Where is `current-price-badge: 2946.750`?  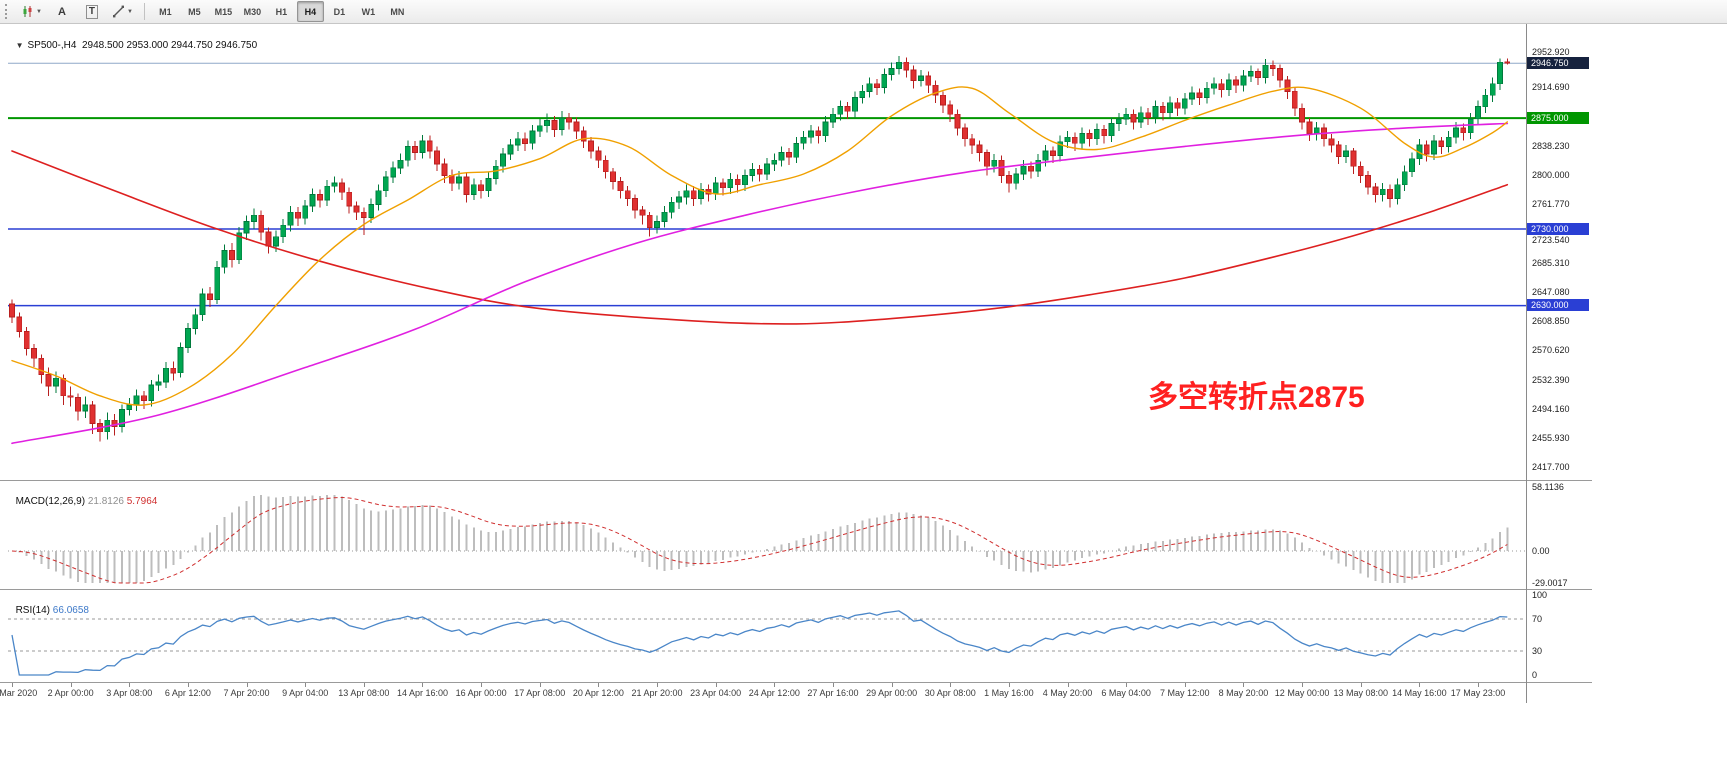 current-price-badge: 2946.750 is located at coordinates (1558, 62).